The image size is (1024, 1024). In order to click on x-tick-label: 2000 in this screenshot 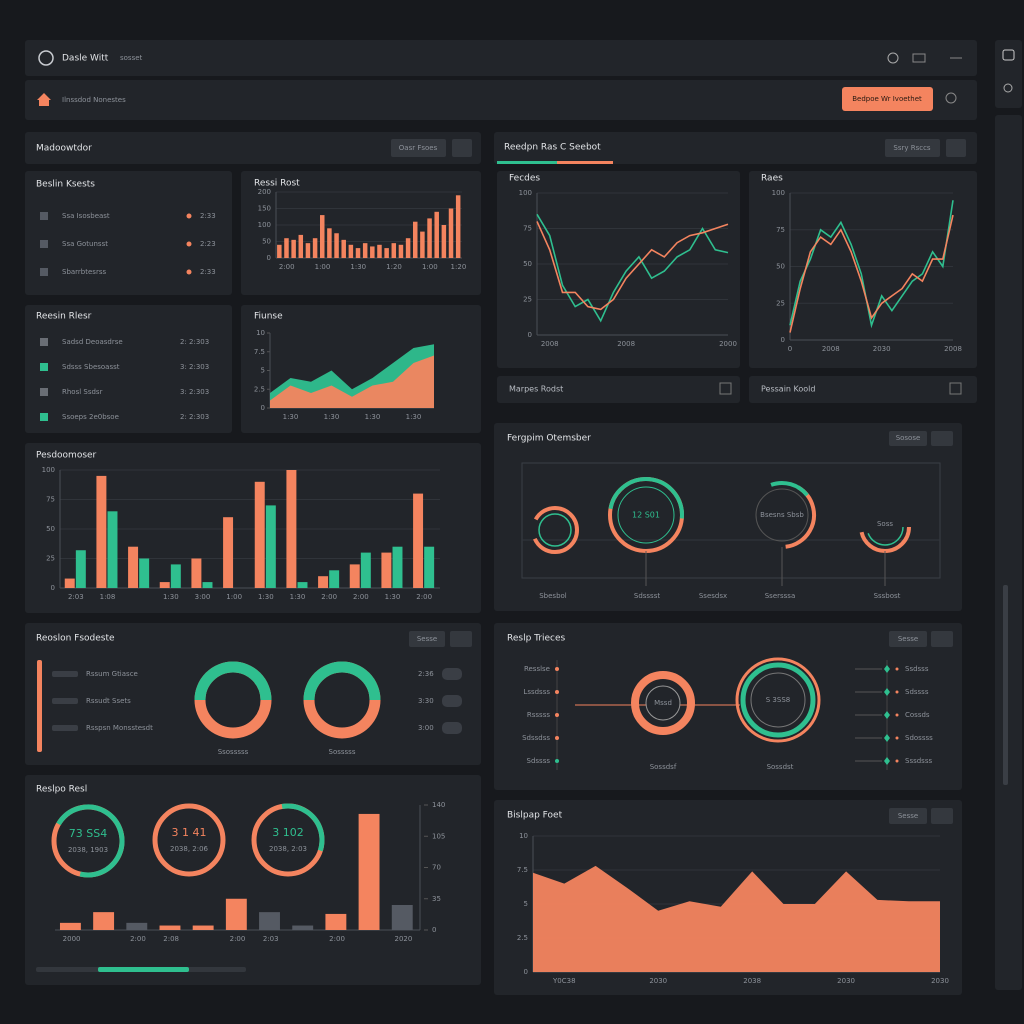, I will do `click(728, 344)`.